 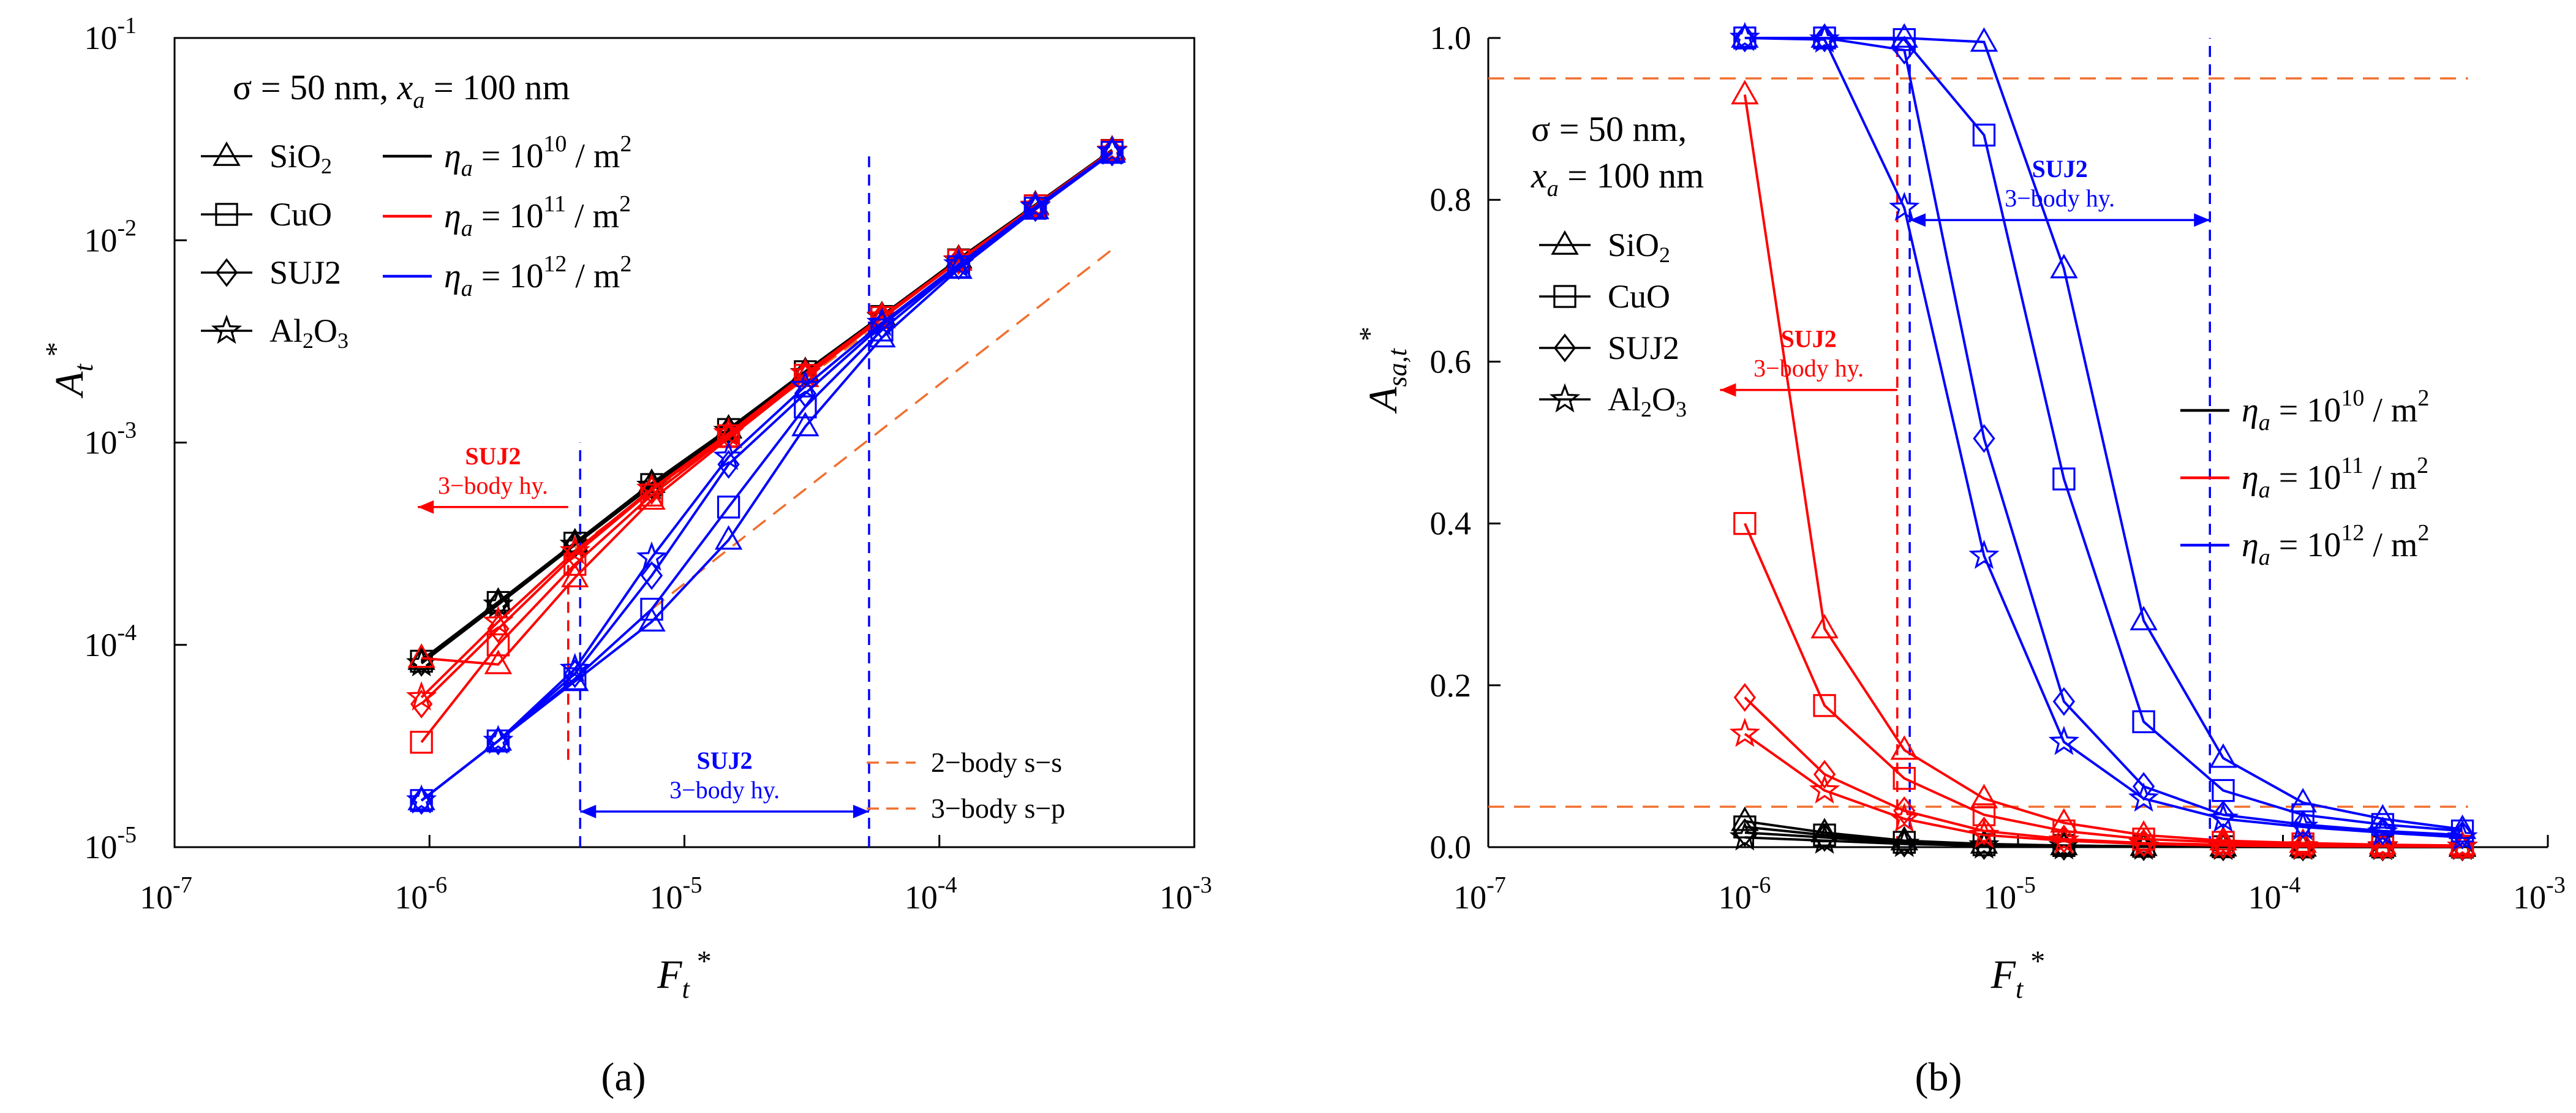 I want to click on y-tick-label: 0.6, so click(x=1451, y=361).